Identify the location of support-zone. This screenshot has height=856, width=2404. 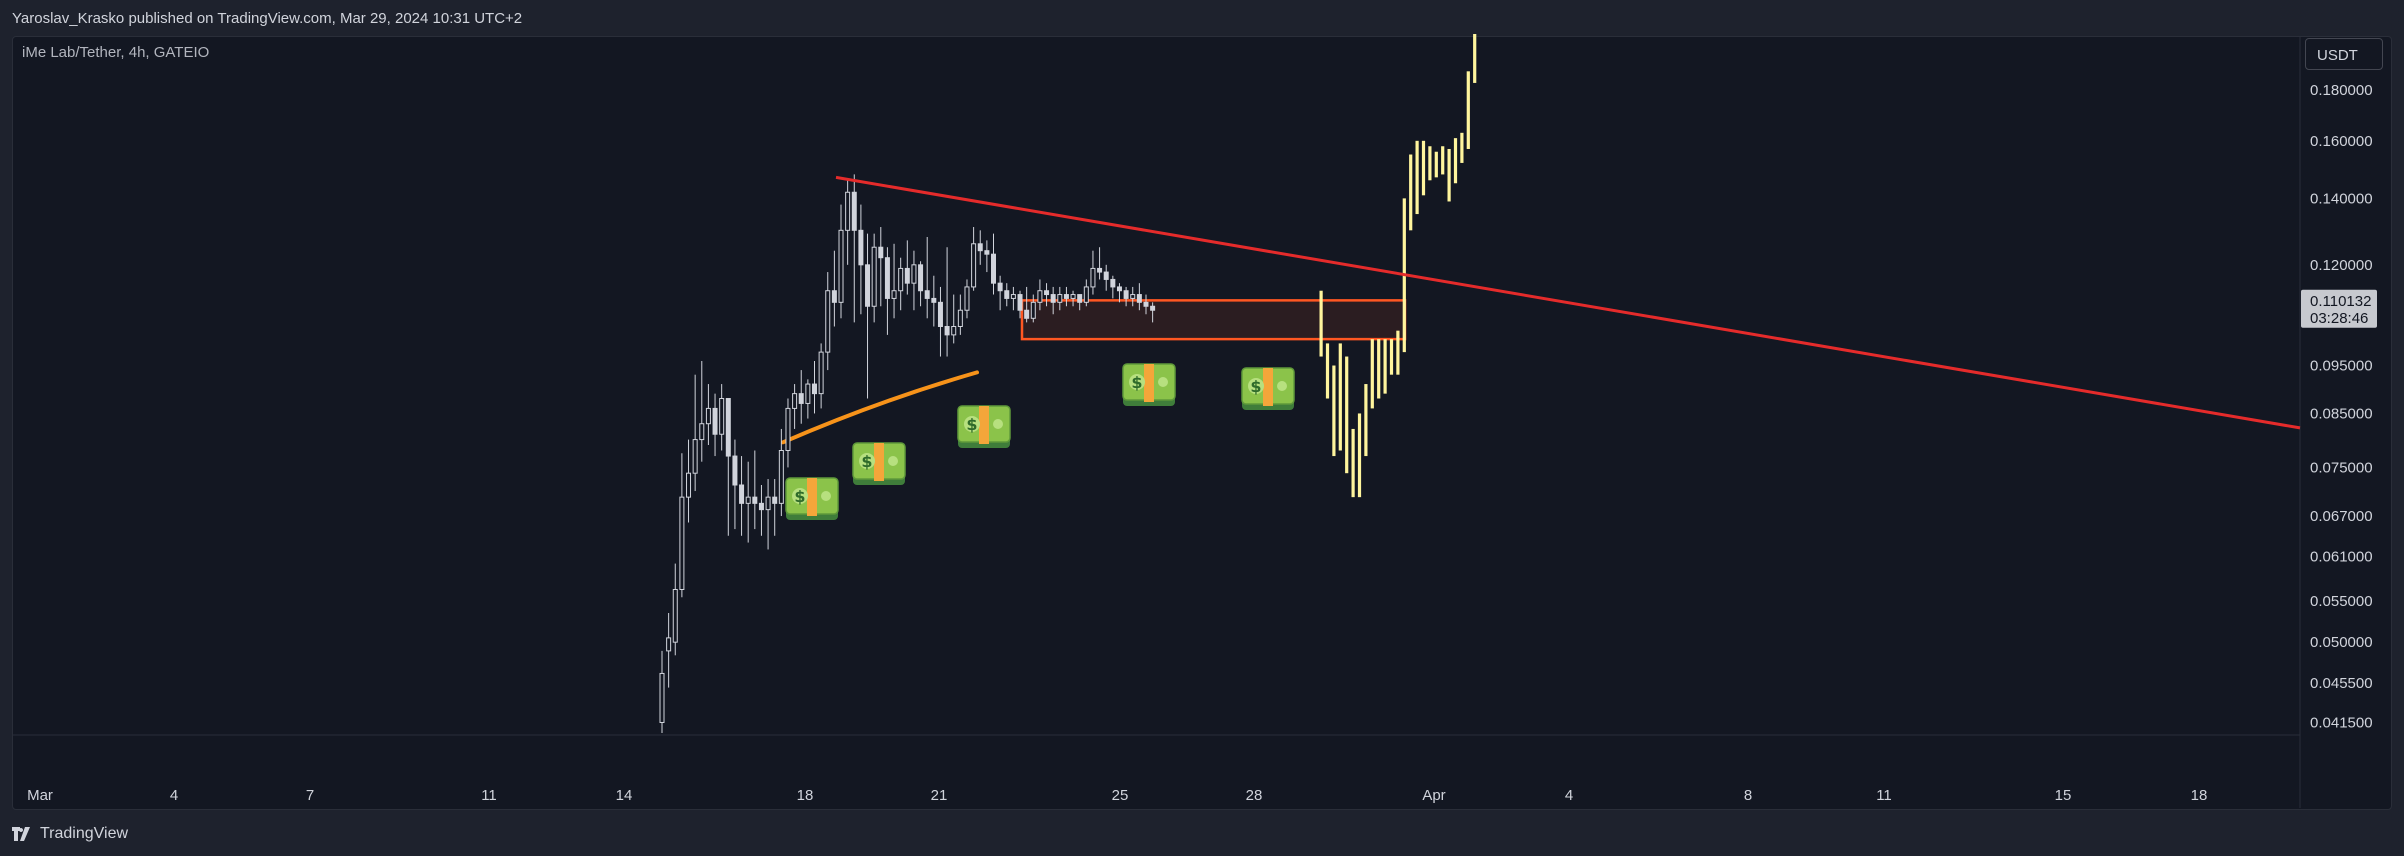
(1213, 320).